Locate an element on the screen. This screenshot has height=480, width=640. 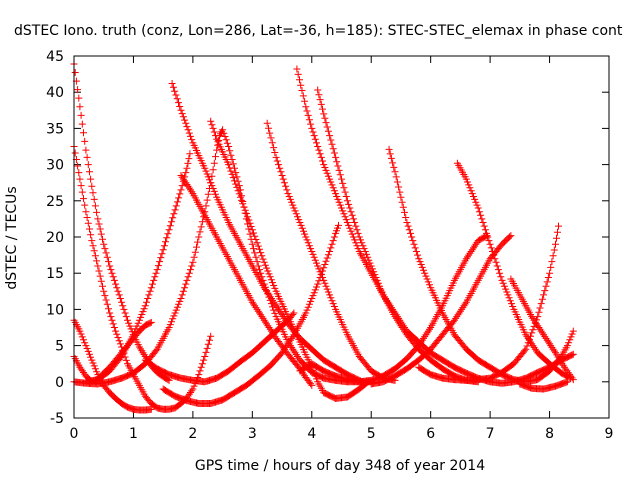
y-tick-label: -5 is located at coordinates (57, 419).